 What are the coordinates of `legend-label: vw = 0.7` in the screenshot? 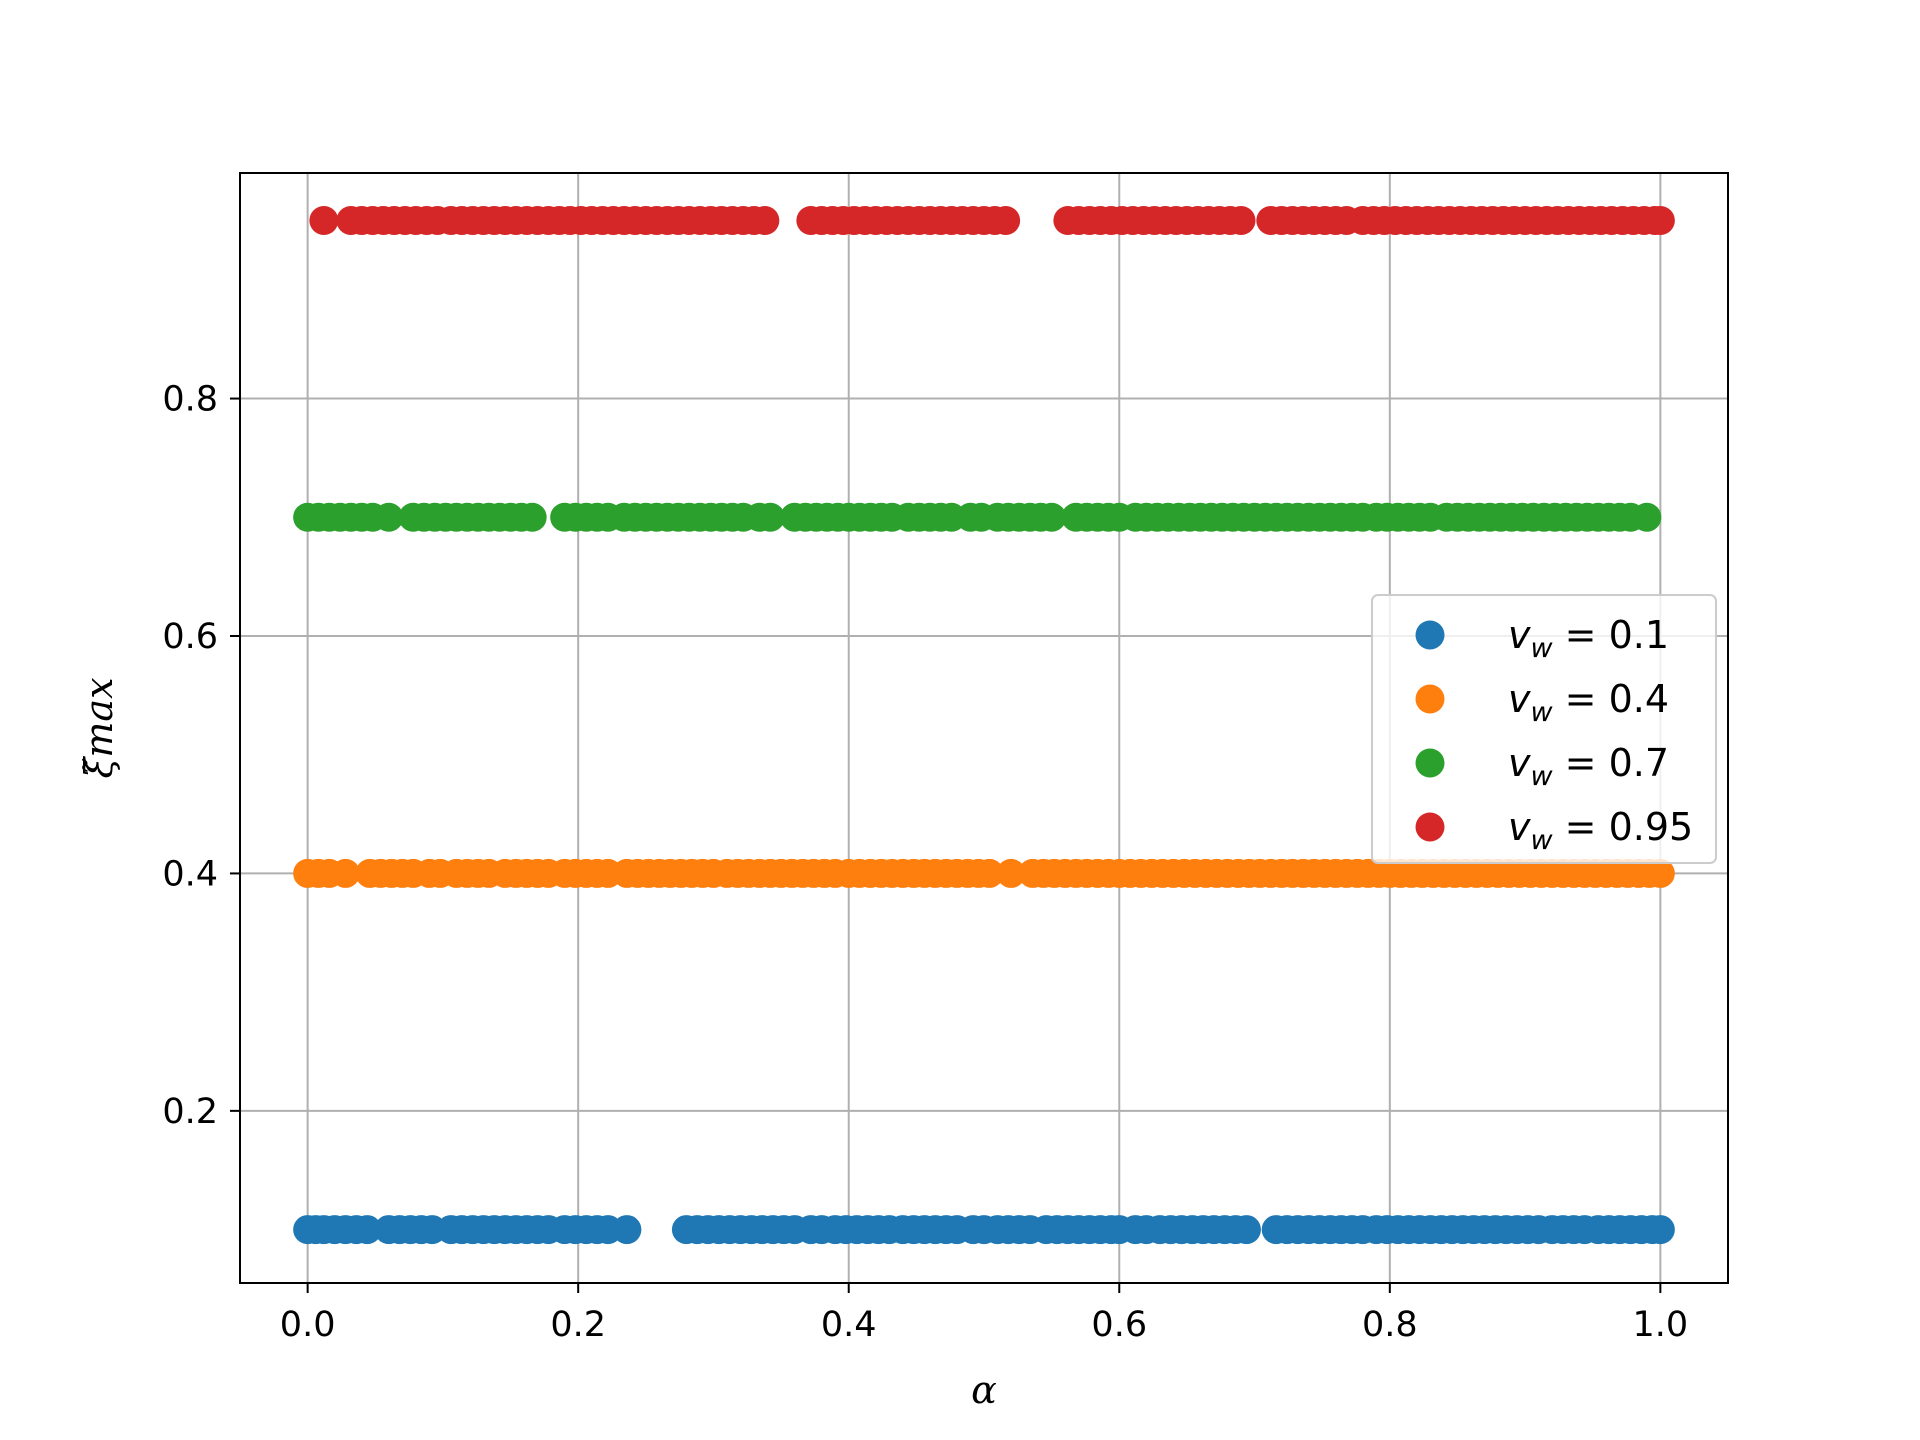 It's located at (1588, 766).